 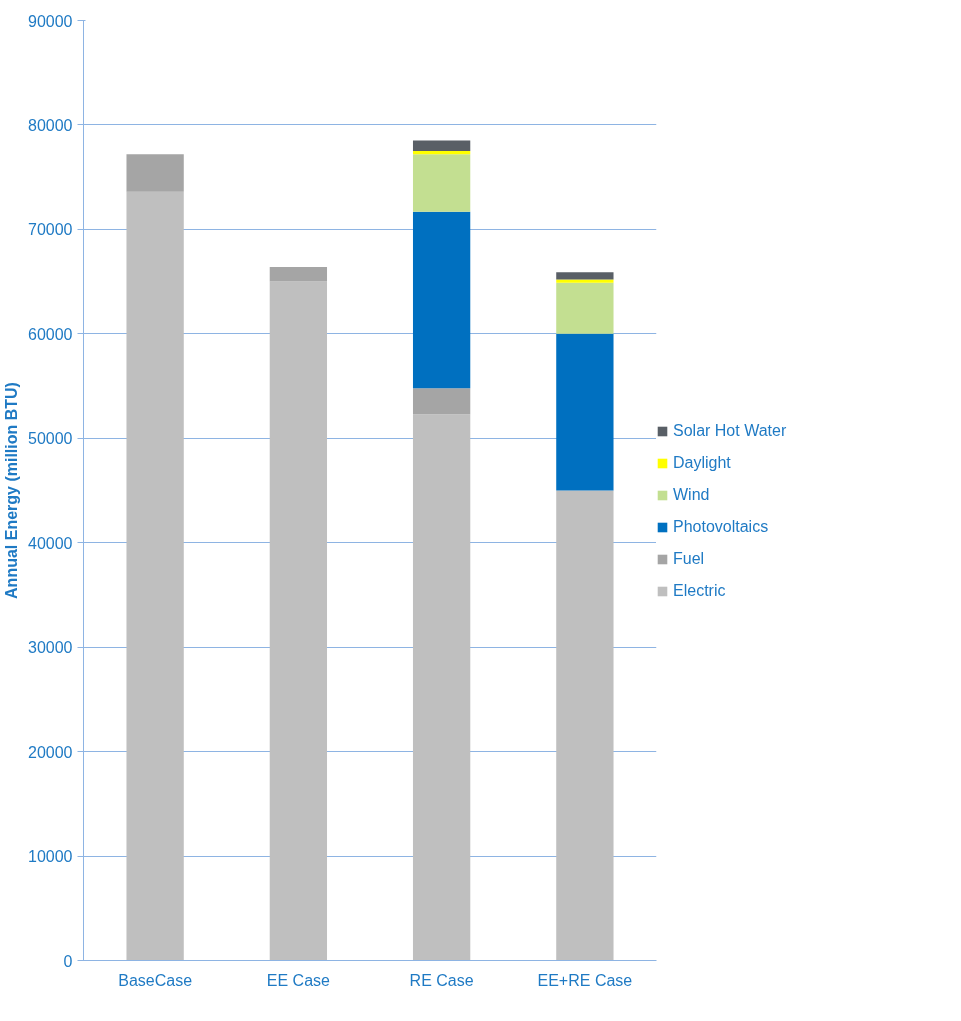 I want to click on legend-label: Electric, so click(x=699, y=591).